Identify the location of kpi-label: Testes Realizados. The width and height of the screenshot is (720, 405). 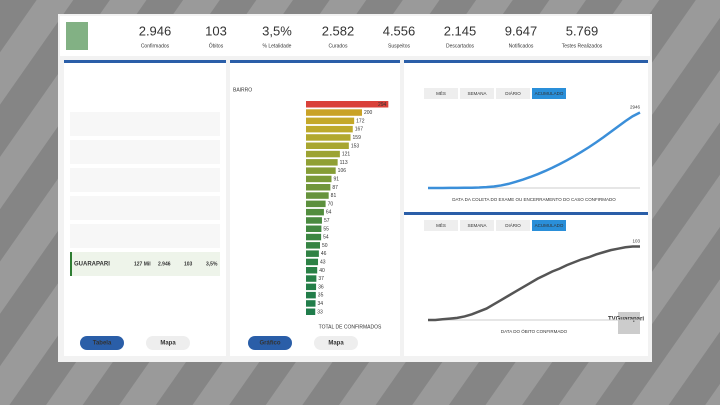
(582, 46).